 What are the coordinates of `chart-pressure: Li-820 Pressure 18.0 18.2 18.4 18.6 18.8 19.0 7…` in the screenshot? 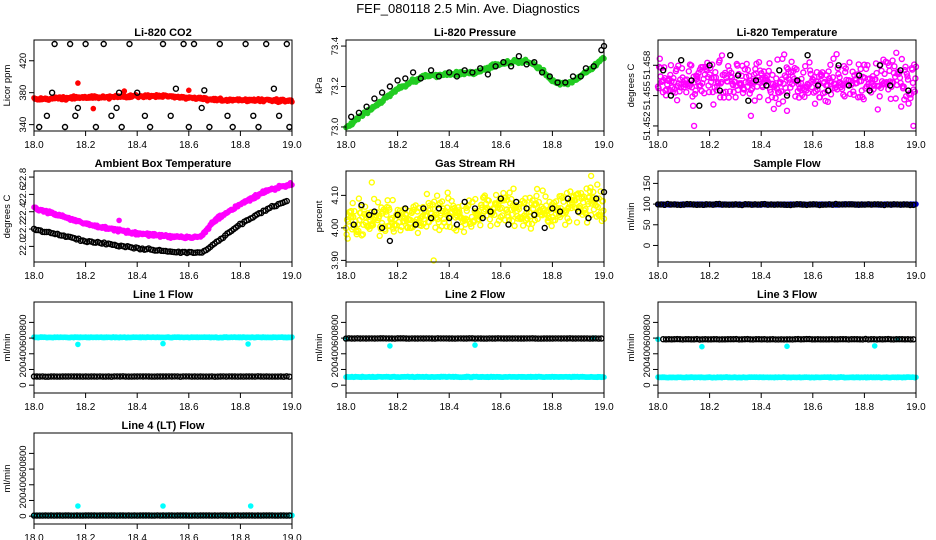 It's located at (464, 89).